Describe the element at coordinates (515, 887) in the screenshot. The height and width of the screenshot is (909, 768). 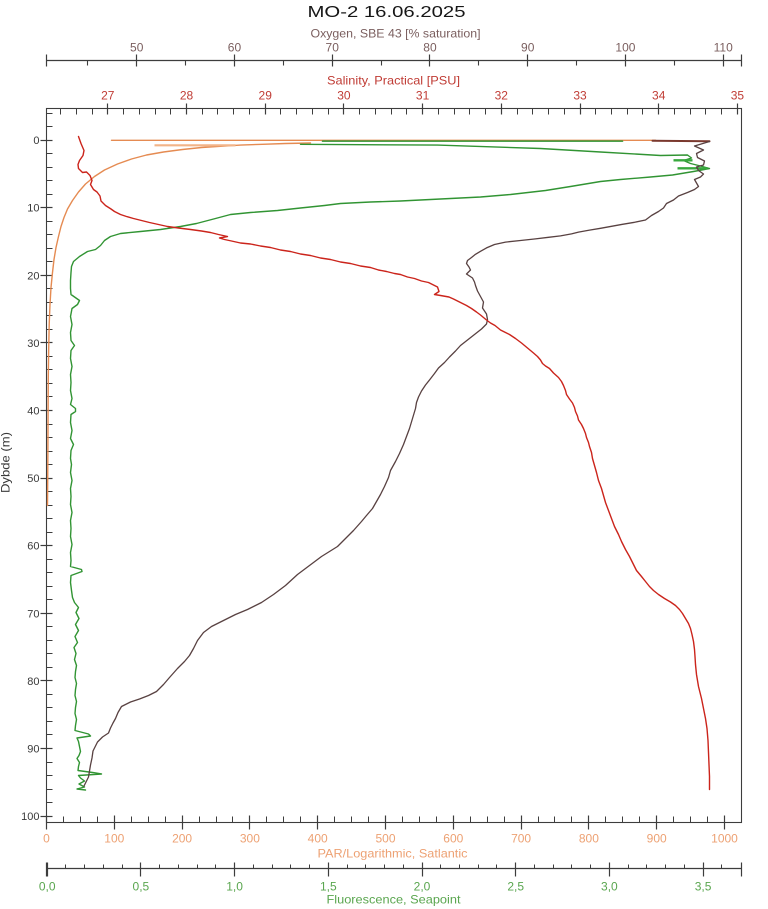
I see `svg-text: 2,5` at that location.